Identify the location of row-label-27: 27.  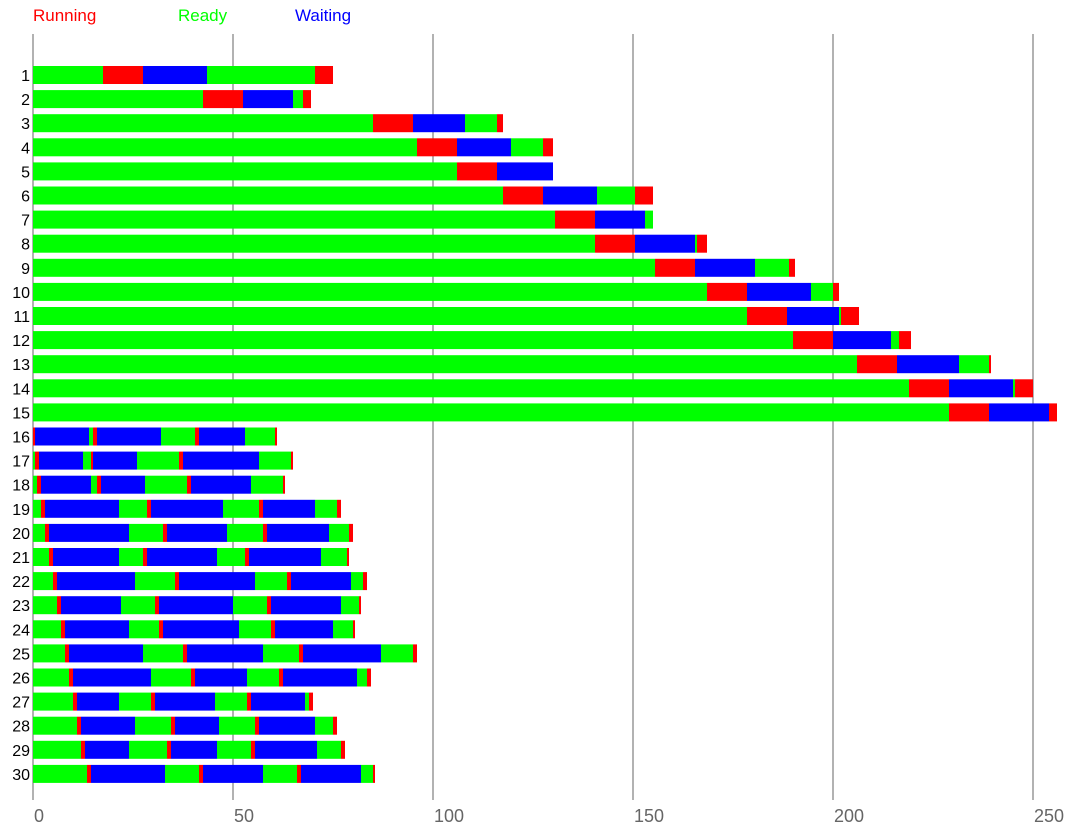
(21, 703).